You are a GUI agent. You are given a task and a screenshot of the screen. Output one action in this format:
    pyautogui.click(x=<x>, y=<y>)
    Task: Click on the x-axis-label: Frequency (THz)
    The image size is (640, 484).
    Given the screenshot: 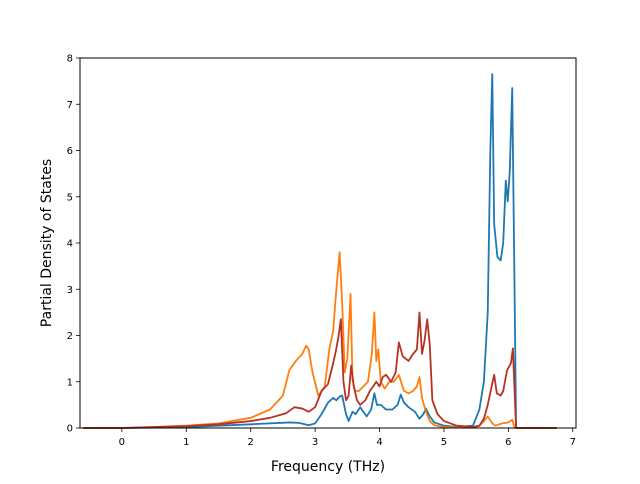 What is the action you would take?
    pyautogui.click(x=328, y=467)
    